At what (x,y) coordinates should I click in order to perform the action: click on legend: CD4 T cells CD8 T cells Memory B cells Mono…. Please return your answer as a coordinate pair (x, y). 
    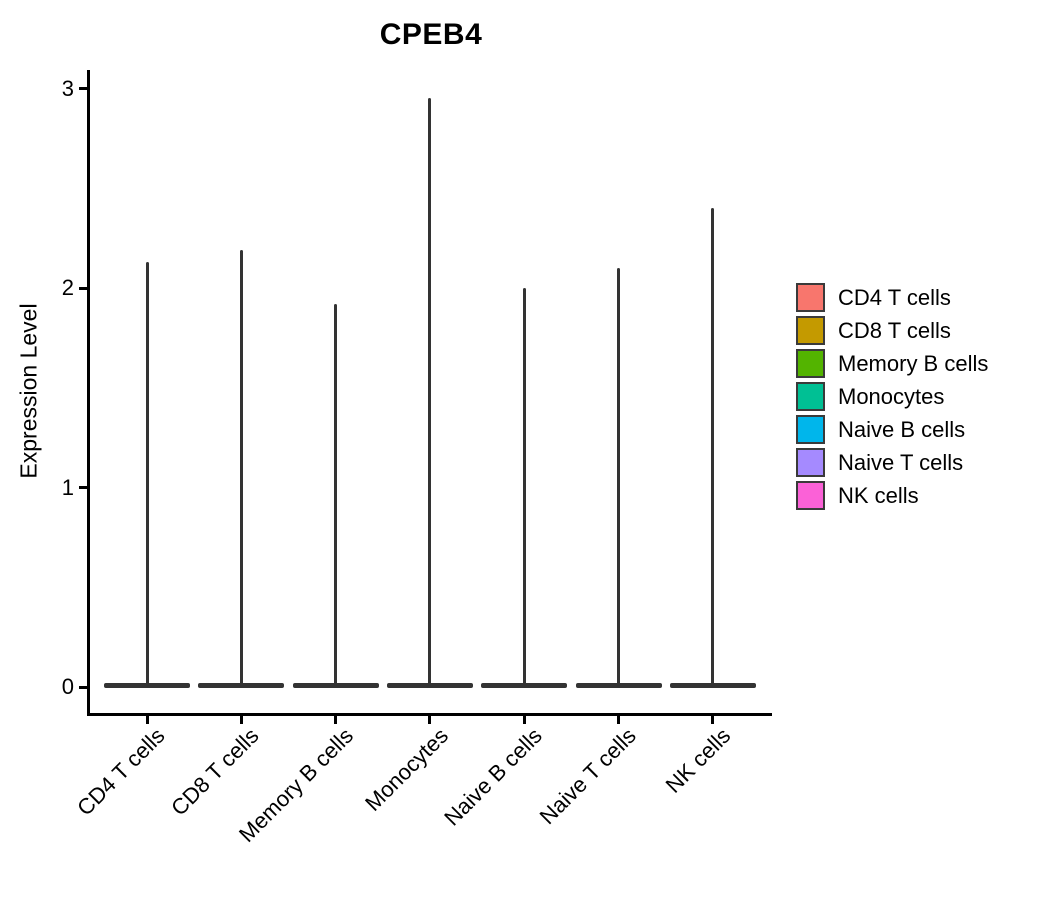
    Looking at the image, I should click on (892, 396).